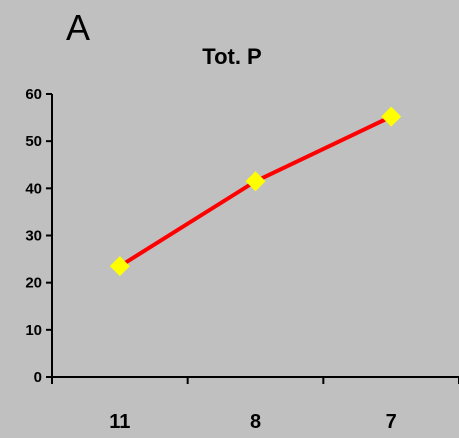  I want to click on x-tick-label: 7, so click(391, 422).